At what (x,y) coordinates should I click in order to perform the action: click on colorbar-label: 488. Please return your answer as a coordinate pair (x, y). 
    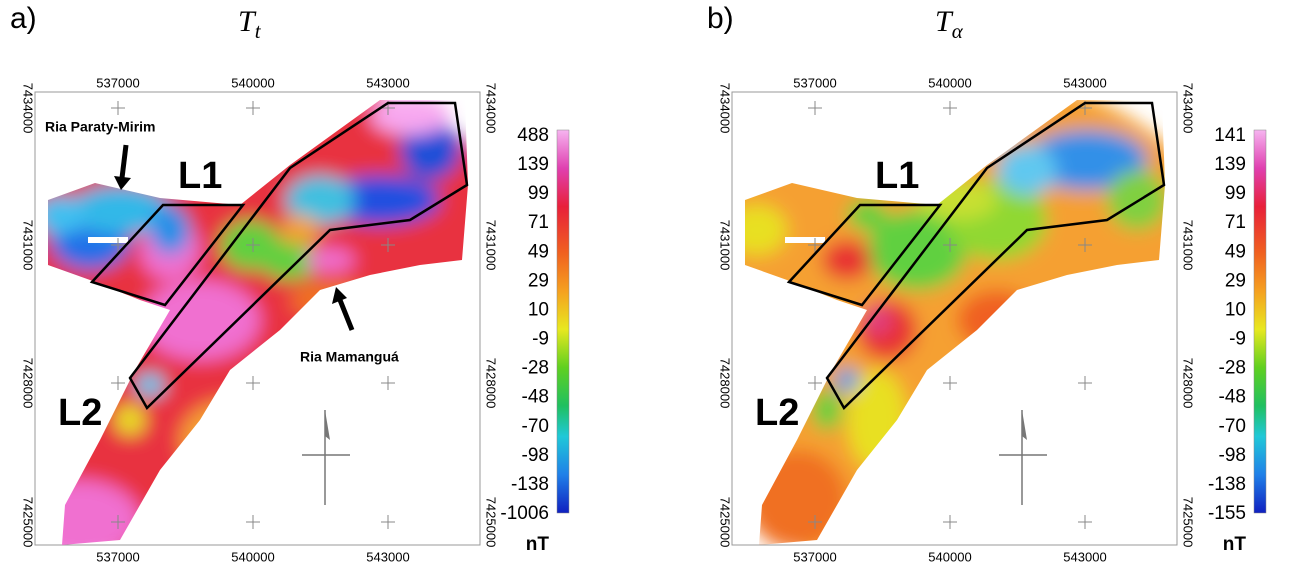
    Looking at the image, I should click on (533, 135).